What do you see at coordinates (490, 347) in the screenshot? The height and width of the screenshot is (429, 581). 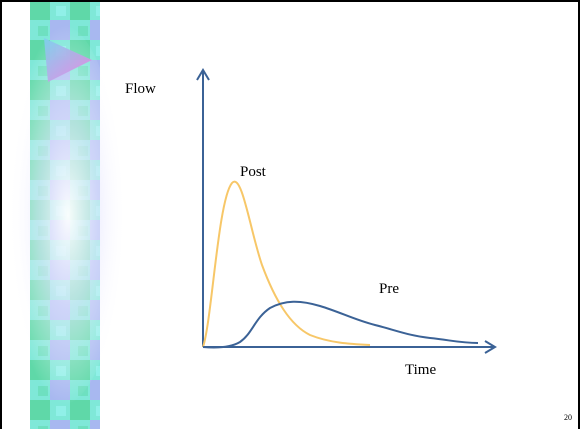 I see `x-arrow` at bounding box center [490, 347].